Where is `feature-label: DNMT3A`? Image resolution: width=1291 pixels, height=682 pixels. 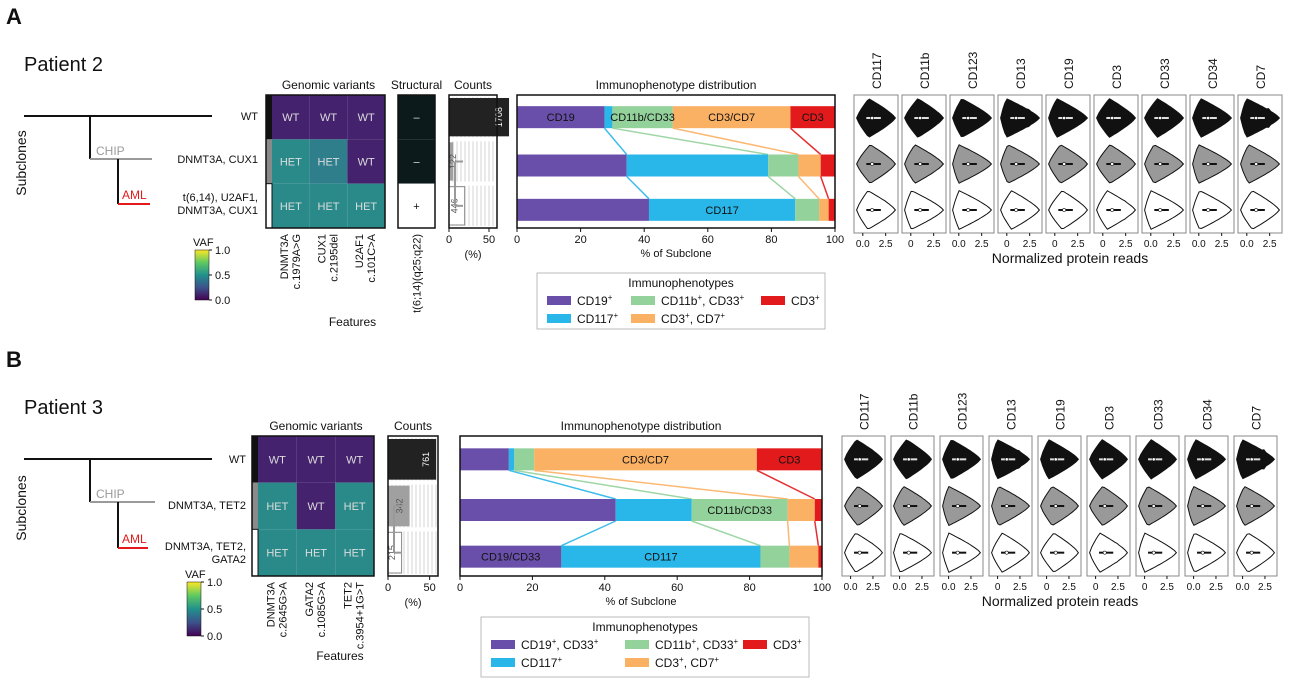 feature-label: DNMT3A is located at coordinates (271, 604).